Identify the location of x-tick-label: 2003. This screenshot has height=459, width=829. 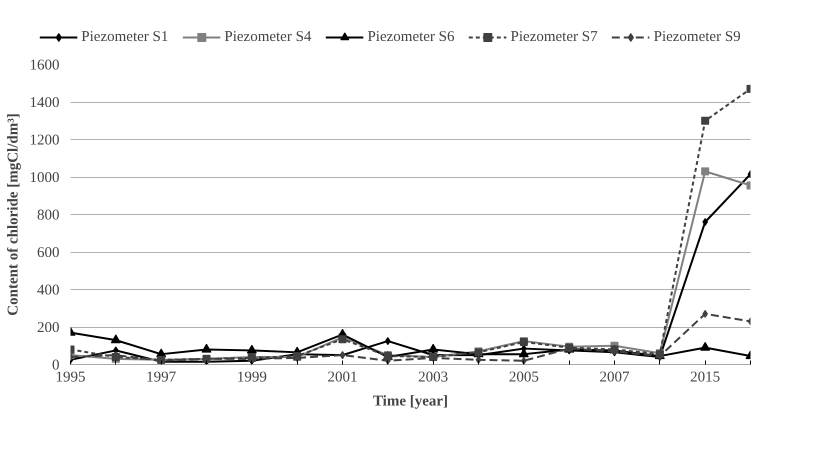
(433, 378).